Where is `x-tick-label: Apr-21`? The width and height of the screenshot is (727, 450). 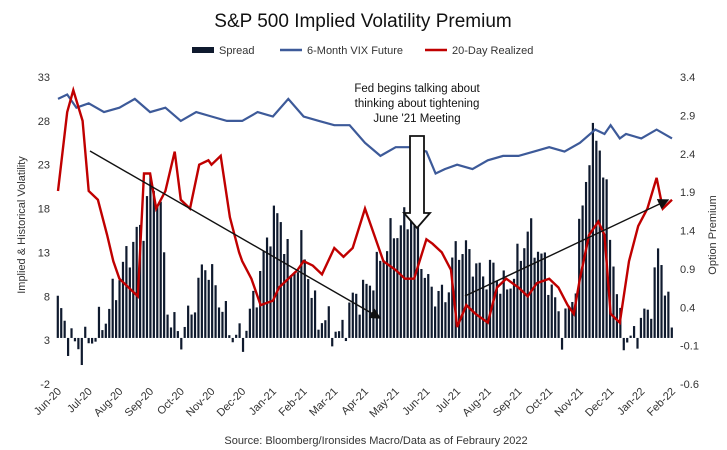 x-tick-label: Apr-21 is located at coordinates (355, 402).